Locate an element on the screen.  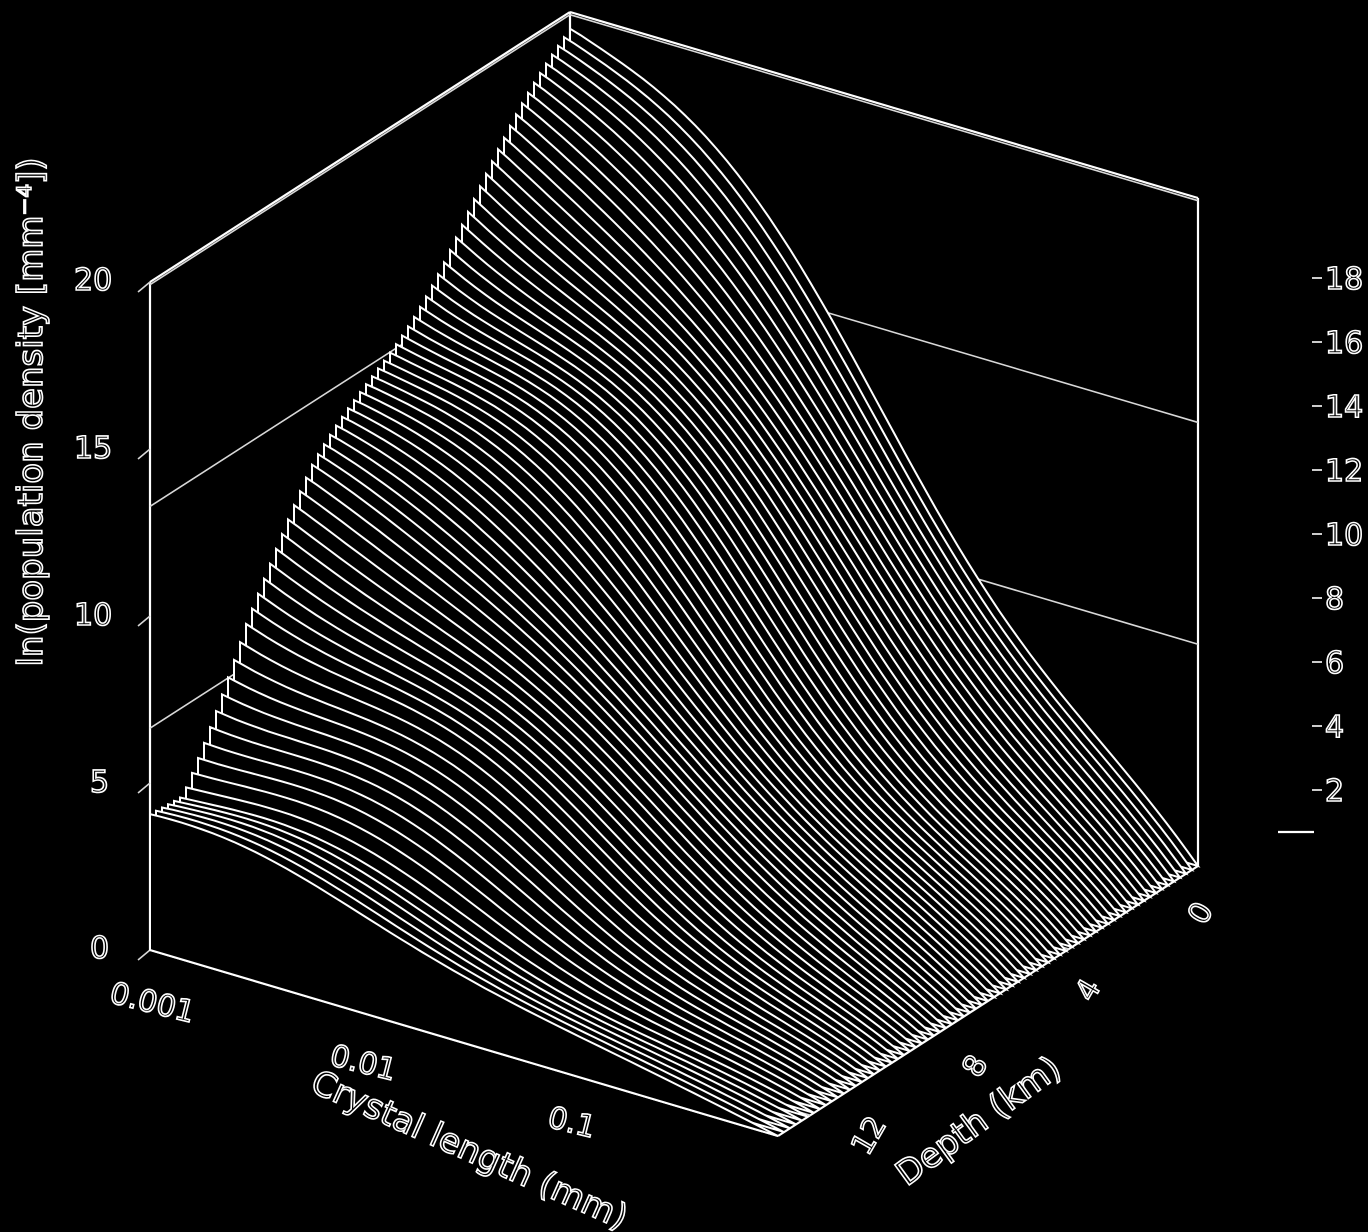
z-tick-label: 5 is located at coordinates (99, 782).